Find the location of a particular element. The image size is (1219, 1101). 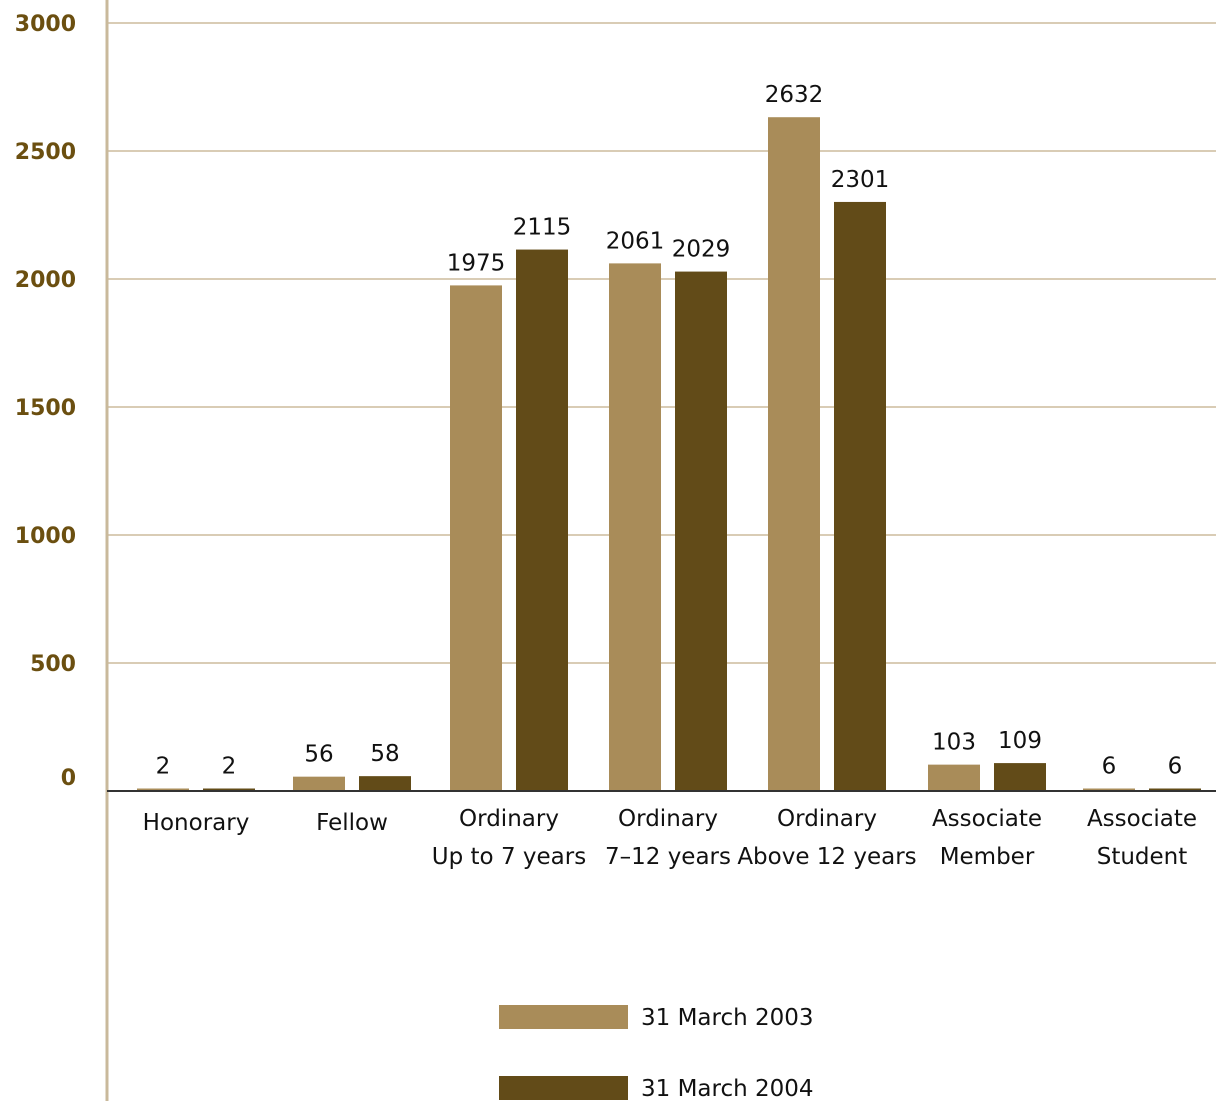

legend-label: 31 March 2004 is located at coordinates (727, 1088).